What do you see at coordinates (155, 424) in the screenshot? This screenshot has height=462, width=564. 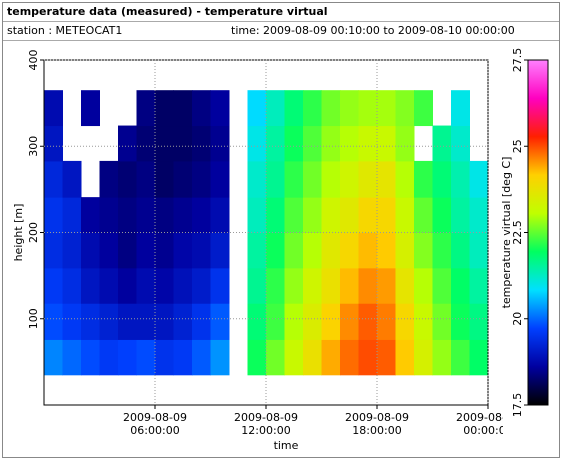 I see `x-tick-label: 2009-08-09 06:00:00` at bounding box center [155, 424].